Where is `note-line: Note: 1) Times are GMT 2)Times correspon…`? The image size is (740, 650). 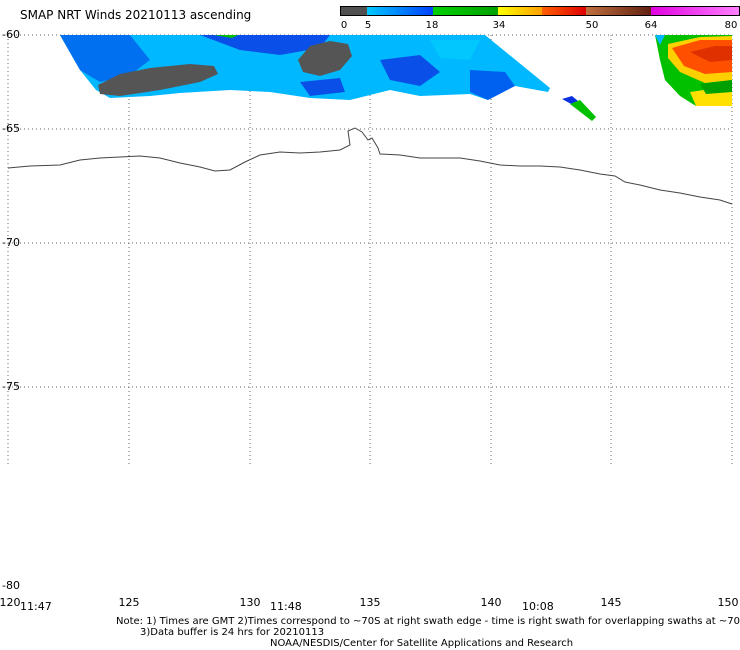
note-line: Note: 1) Times are GMT 2)Times correspon… is located at coordinates (428, 621).